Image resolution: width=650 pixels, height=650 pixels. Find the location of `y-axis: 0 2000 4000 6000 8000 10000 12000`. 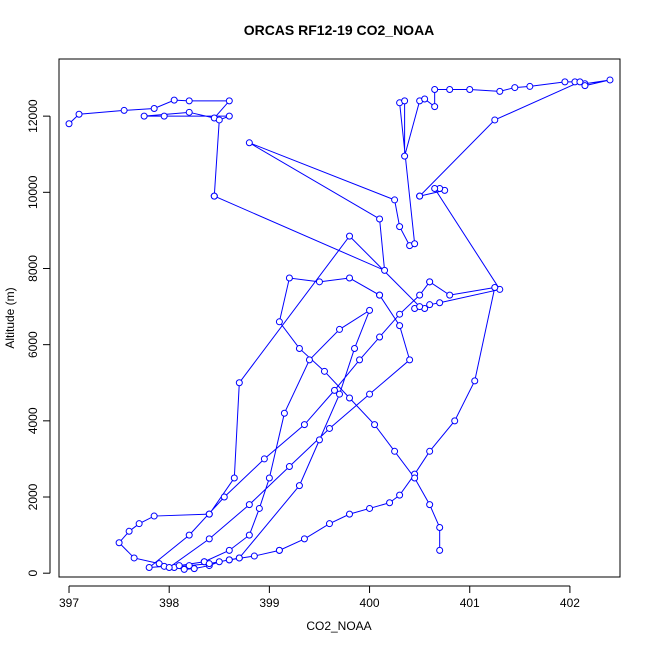

y-axis: 0 2000 4000 6000 8000 10000 12000 is located at coordinates (38, 338).